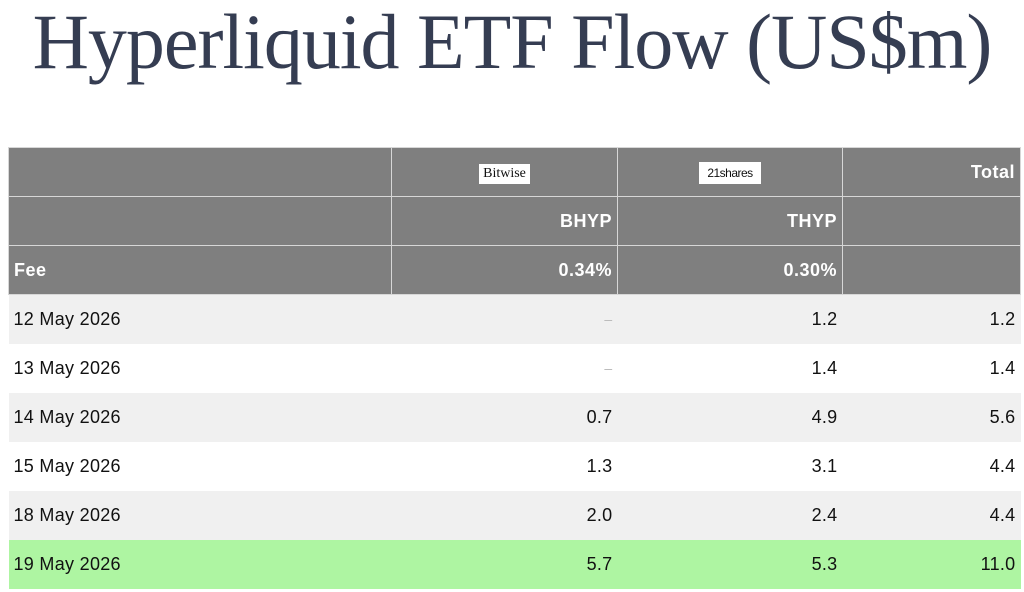 This screenshot has height=592, width=1024. I want to click on date-cell: 13 May 2026, so click(200, 368).